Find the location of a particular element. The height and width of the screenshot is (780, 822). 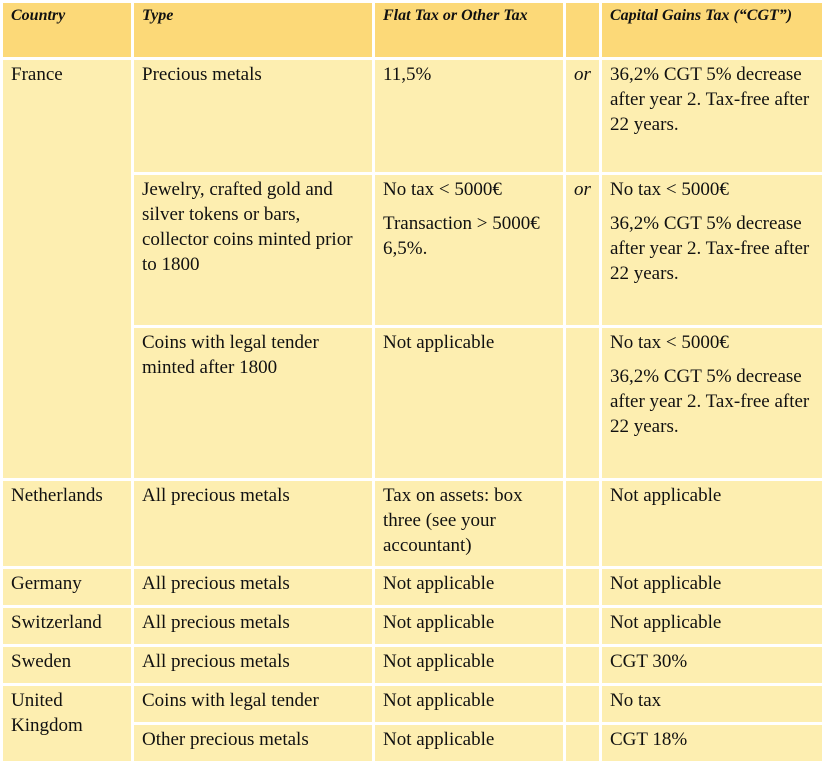

cgt-text: CGT 30% is located at coordinates (649, 661).